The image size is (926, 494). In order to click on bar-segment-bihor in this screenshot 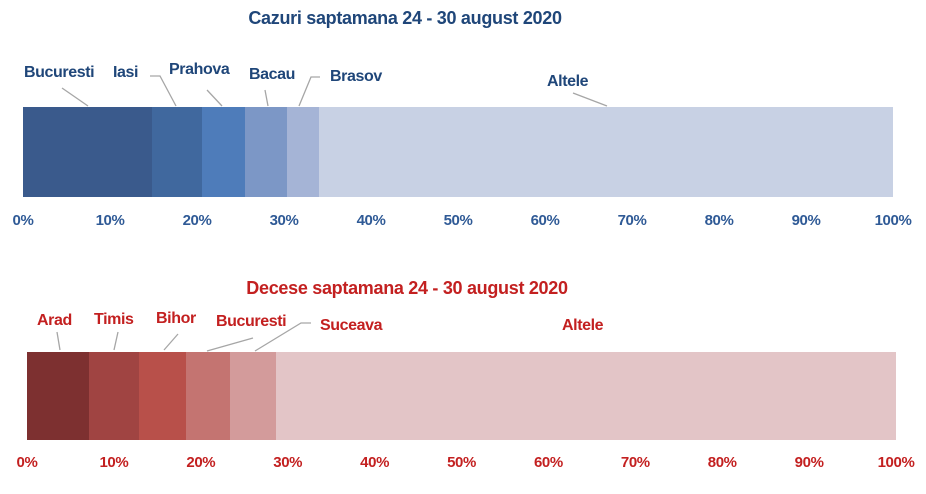, I will do `click(162, 396)`.